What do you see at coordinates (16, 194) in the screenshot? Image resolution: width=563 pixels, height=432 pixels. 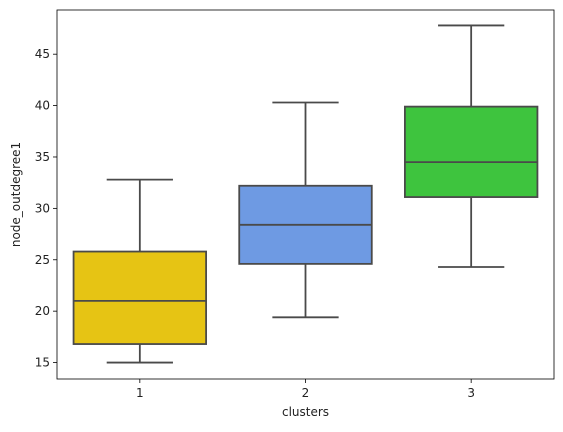 I see `y-axis-title: node_outdegree1` at bounding box center [16, 194].